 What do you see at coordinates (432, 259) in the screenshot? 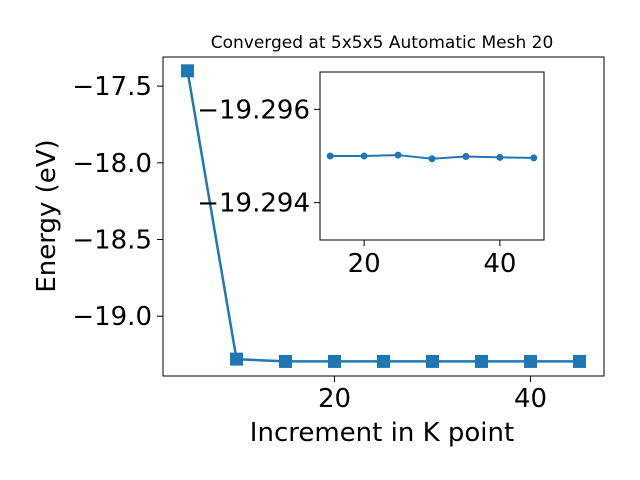
I see `inset-x-ticks: 20 40` at bounding box center [432, 259].